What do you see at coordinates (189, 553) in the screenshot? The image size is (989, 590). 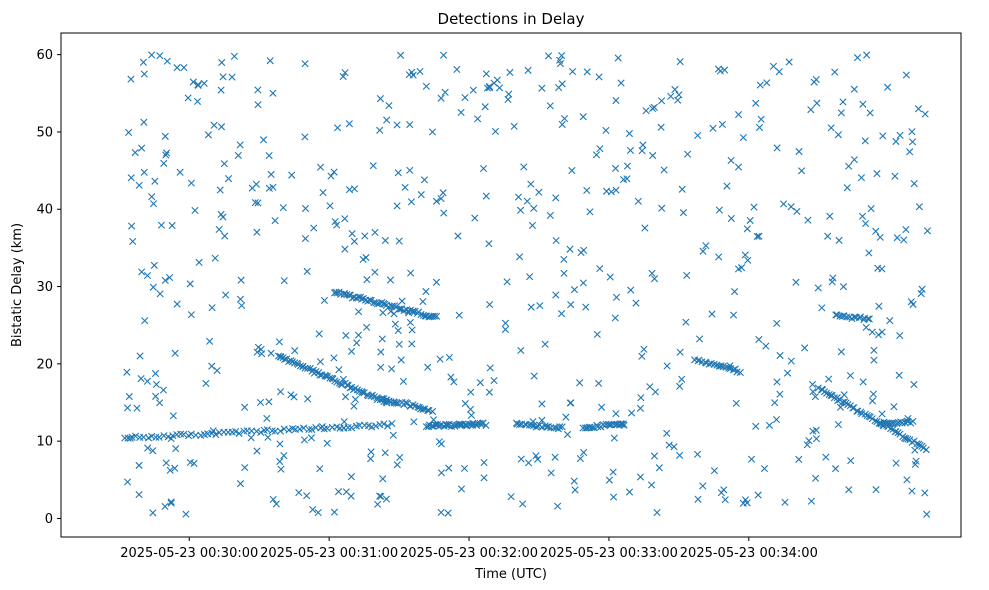 I see `x-tick-label: 2025-05-23 00:30:00` at bounding box center [189, 553].